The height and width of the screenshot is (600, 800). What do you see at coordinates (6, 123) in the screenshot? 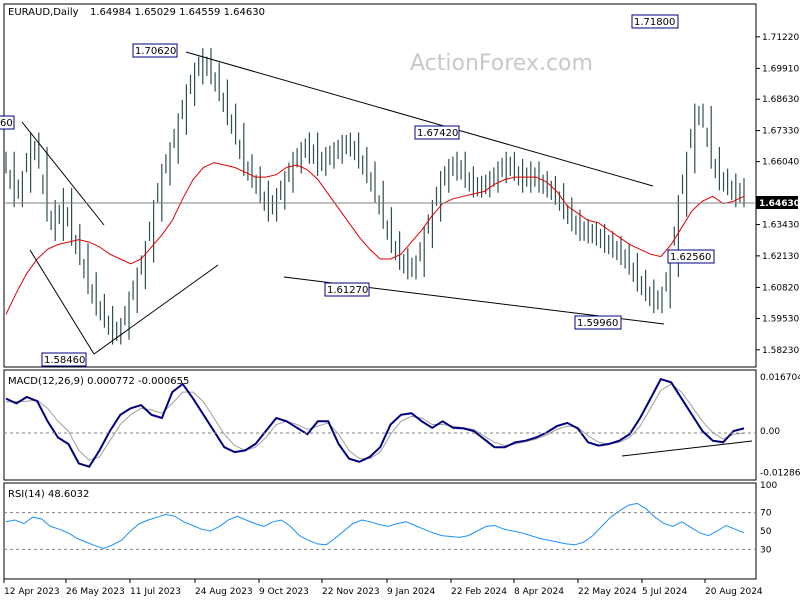
I see `label-clipped: 60` at bounding box center [6, 123].